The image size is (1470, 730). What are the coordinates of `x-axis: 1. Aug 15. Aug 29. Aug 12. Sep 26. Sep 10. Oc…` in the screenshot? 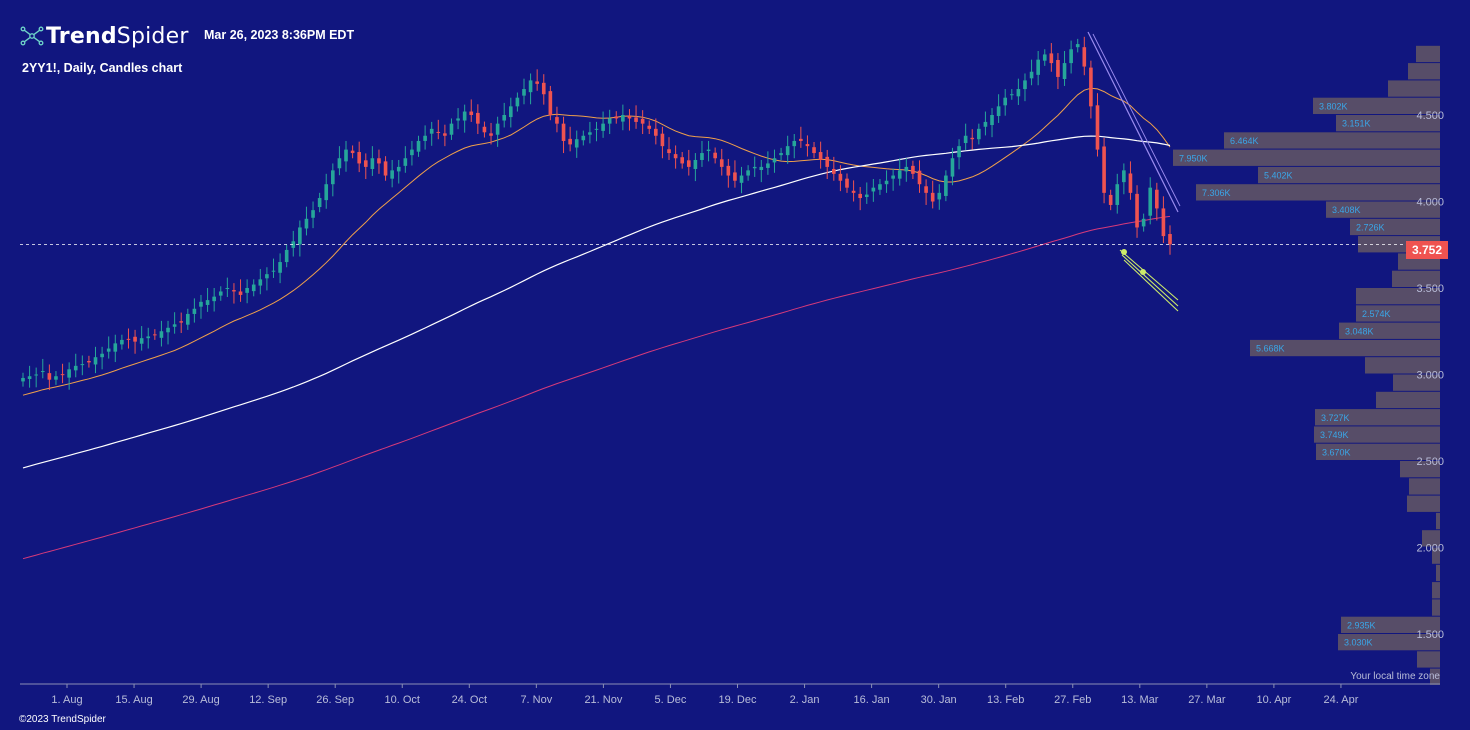 It's located at (730, 694).